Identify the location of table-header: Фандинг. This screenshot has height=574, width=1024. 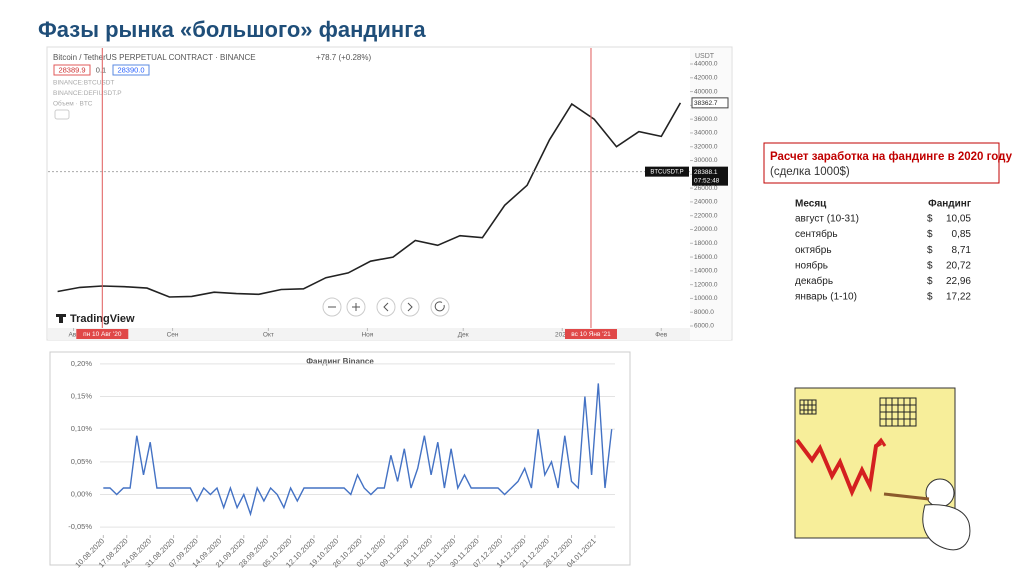
(949, 204).